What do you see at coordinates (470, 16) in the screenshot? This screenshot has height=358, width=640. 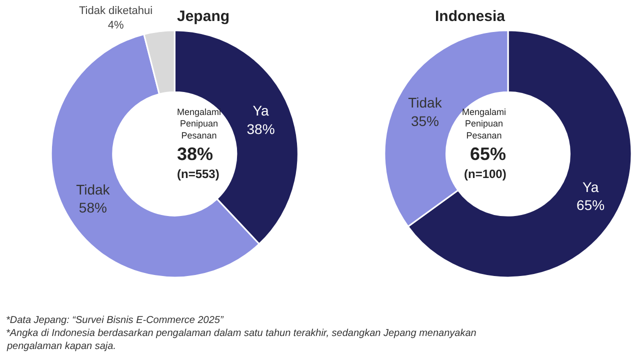 I see `chart-title: Indonesia` at bounding box center [470, 16].